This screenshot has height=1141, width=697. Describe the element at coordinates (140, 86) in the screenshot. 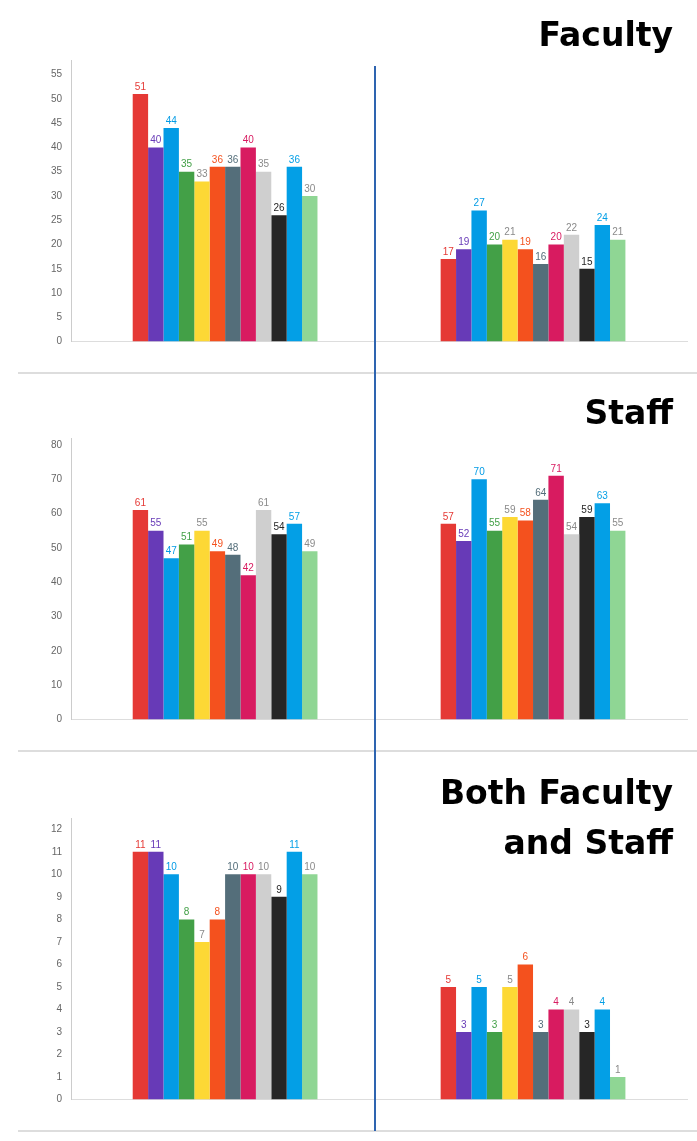

I see `data-label: 51` at that location.